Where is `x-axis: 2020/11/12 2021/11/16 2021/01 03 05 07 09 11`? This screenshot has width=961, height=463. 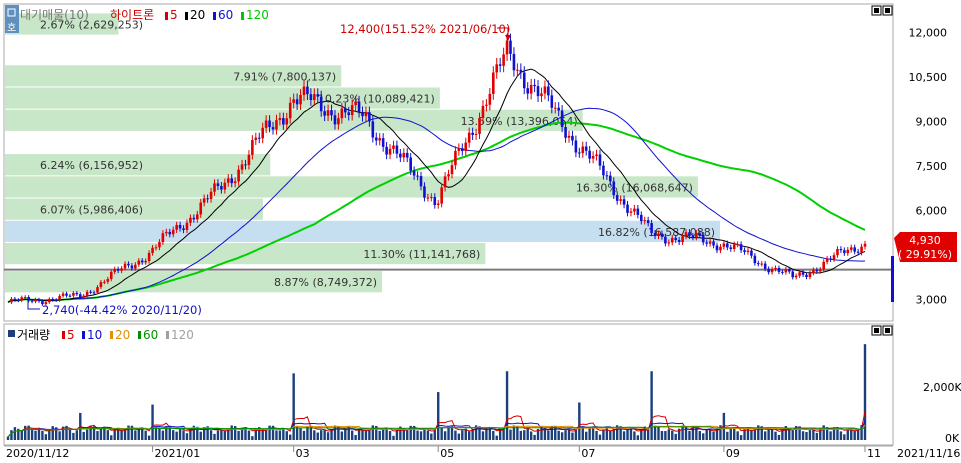 x-axis: 2020/11/12 2021/11/16 2021/01 03 05 07 09 11 is located at coordinates (482, 452).